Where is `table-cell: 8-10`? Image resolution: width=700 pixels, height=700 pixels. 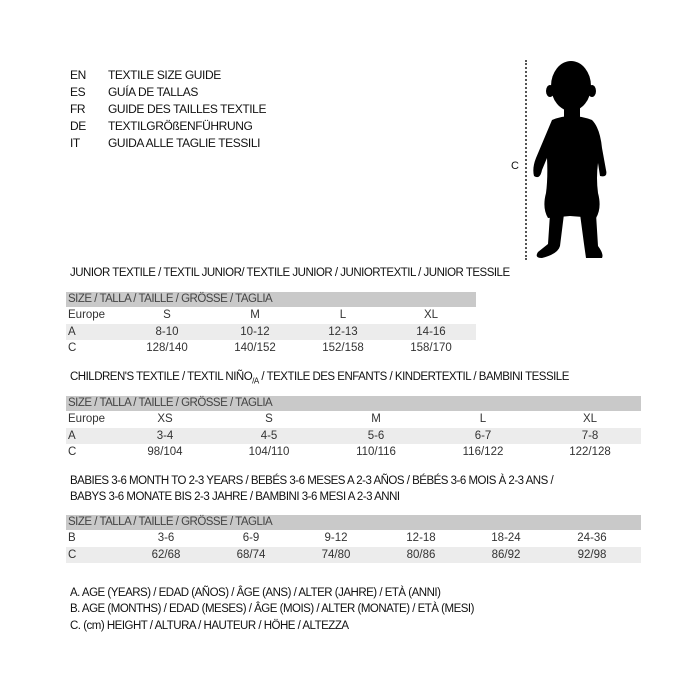 table-cell: 8-10 is located at coordinates (167, 331).